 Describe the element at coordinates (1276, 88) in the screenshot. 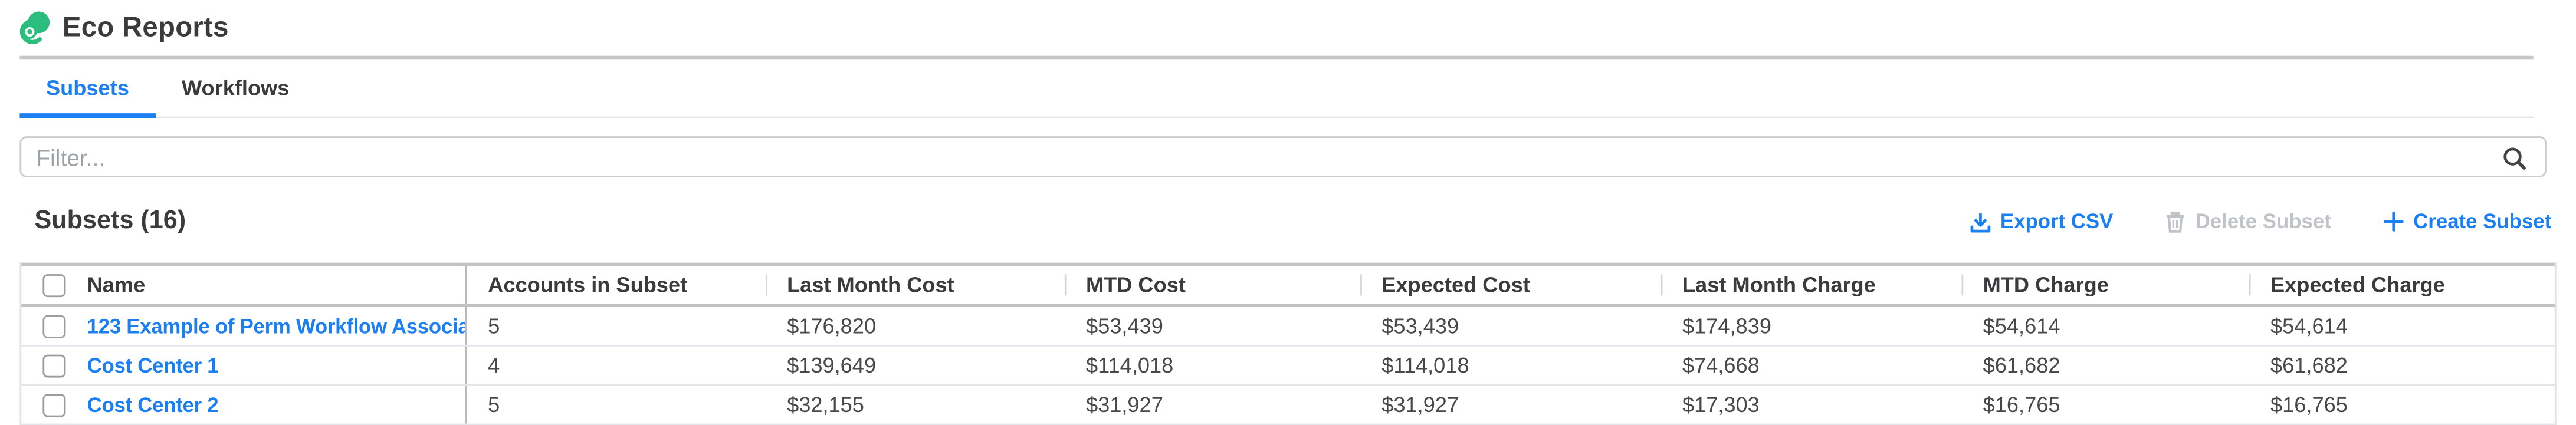

I see `tab-bar: Subsets Workflows` at that location.